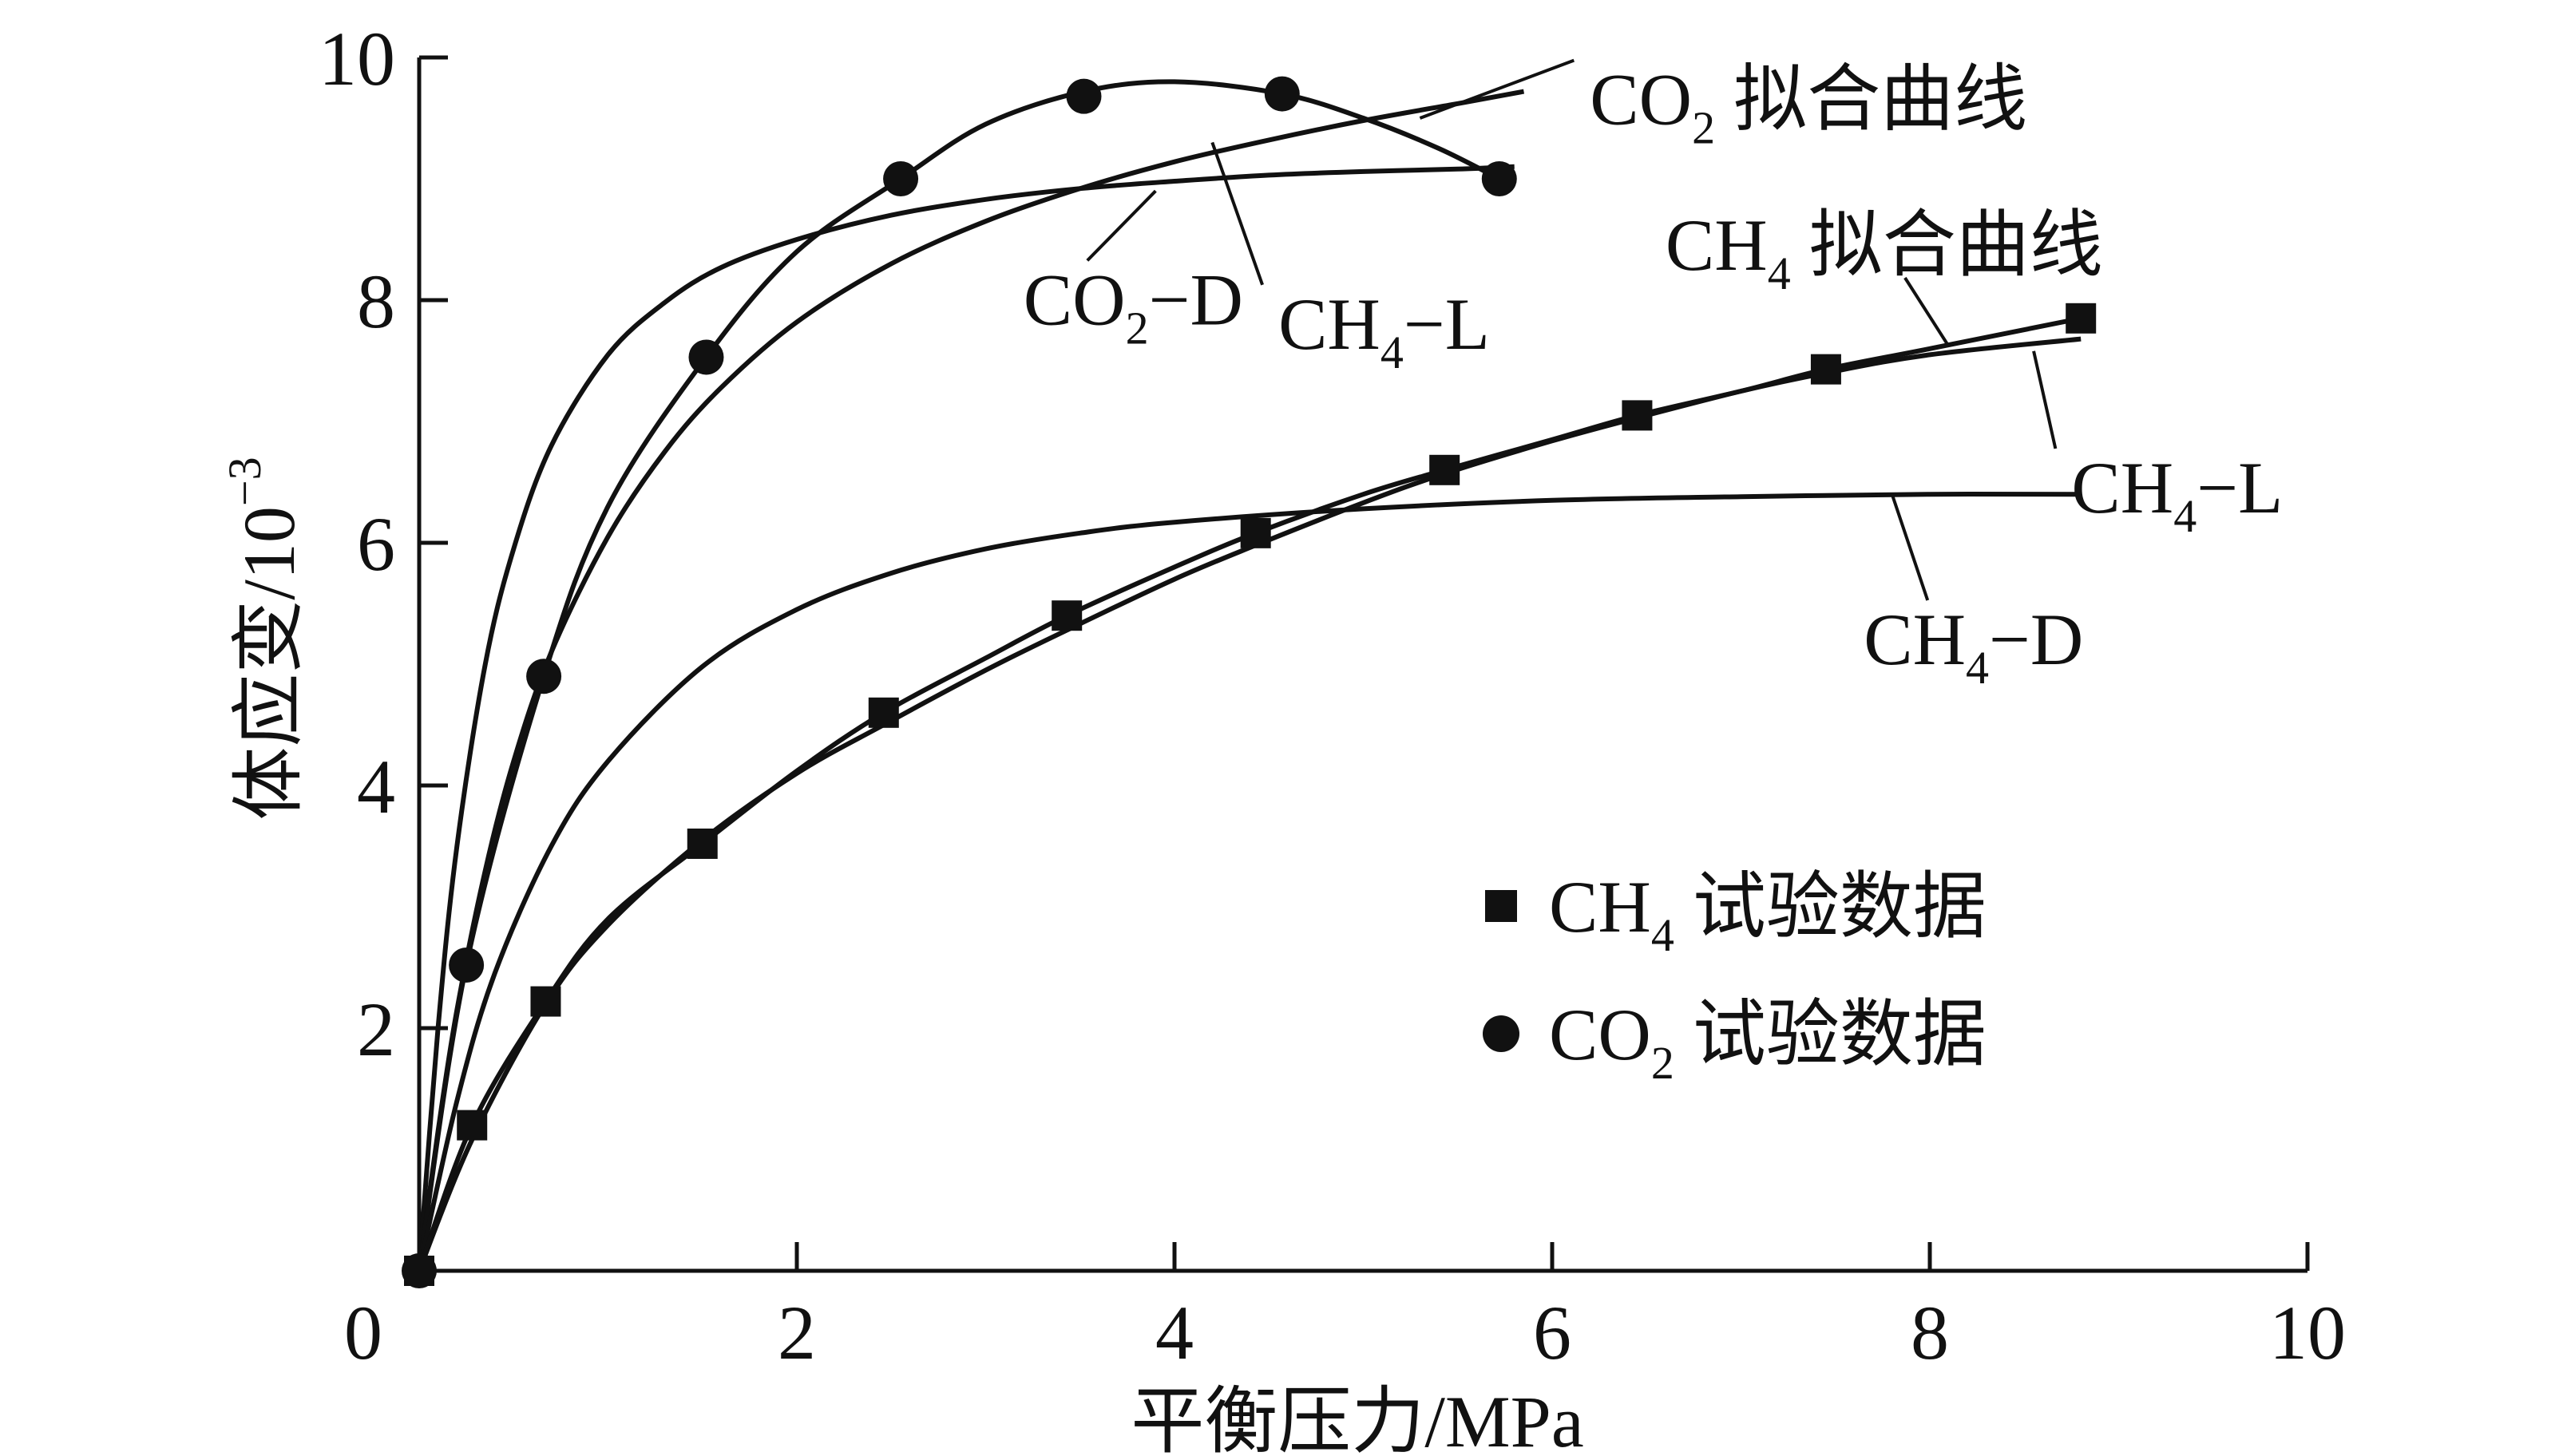  I want to click on annotation-leader-lines, so click(1572, 329).